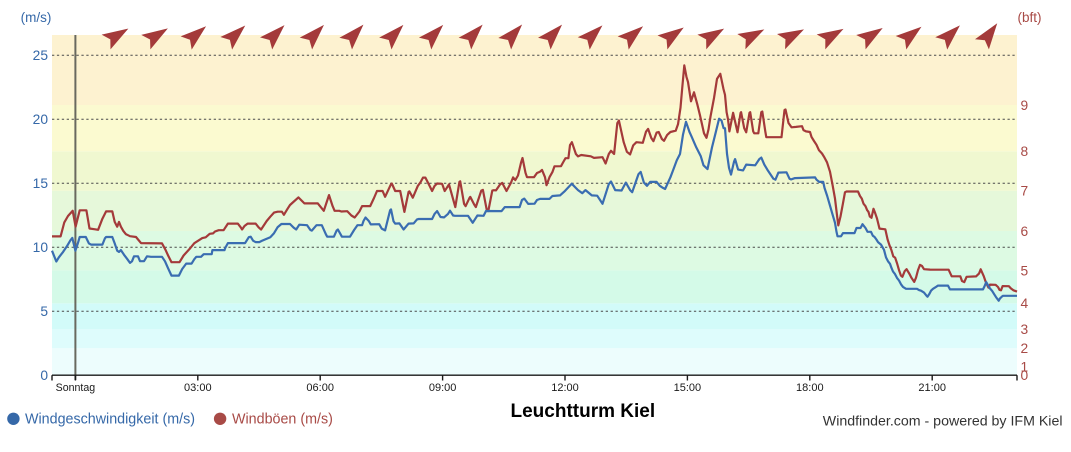  I want to click on svg-text: Leuchtturm Kiel, so click(583, 411).